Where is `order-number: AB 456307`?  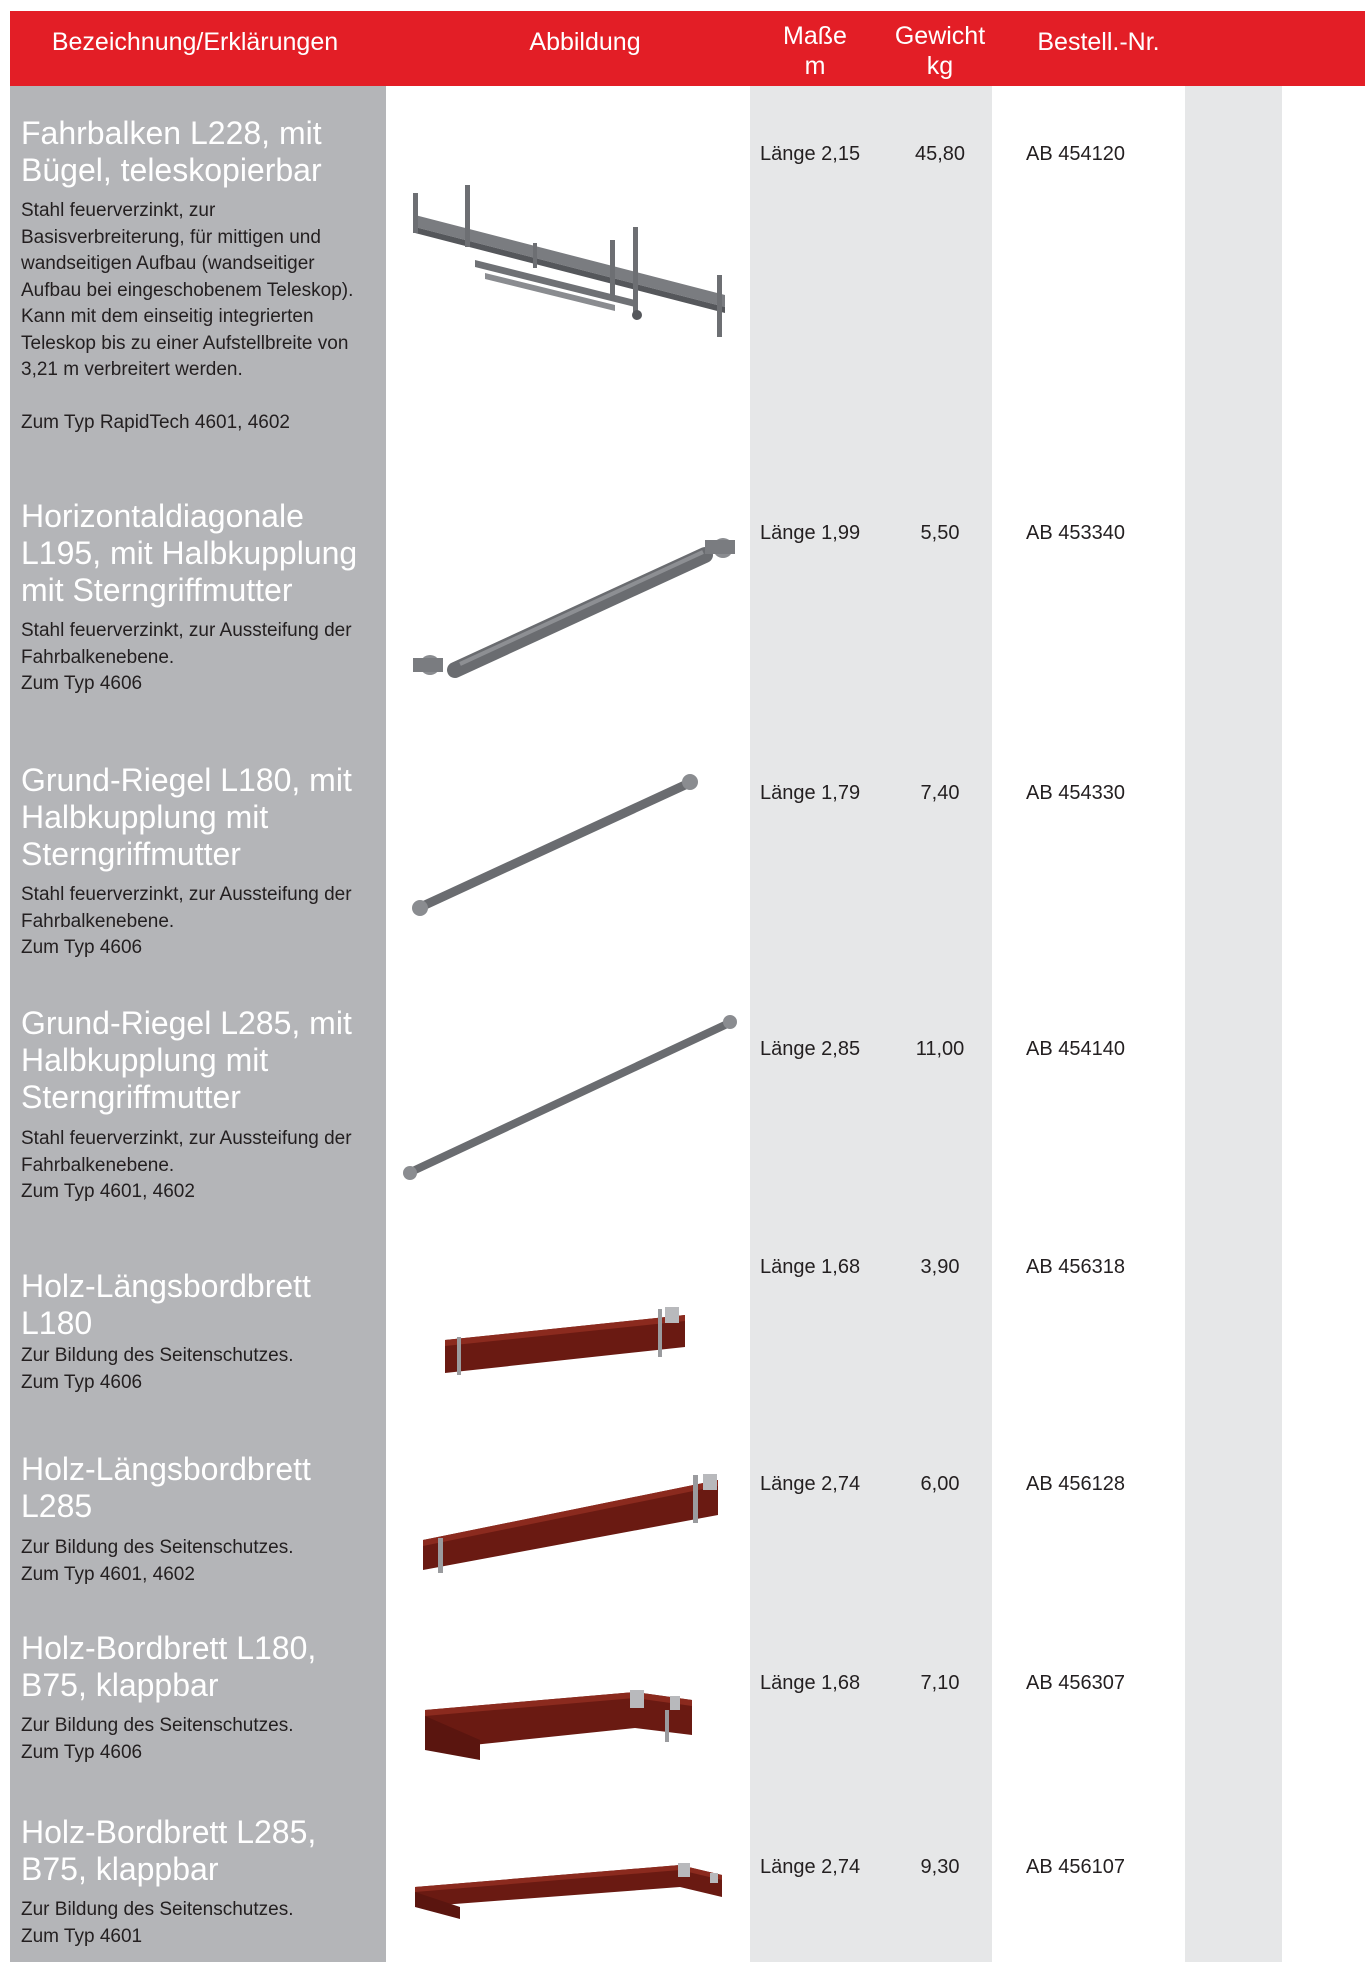 order-number: AB 456307 is located at coordinates (1075, 1683).